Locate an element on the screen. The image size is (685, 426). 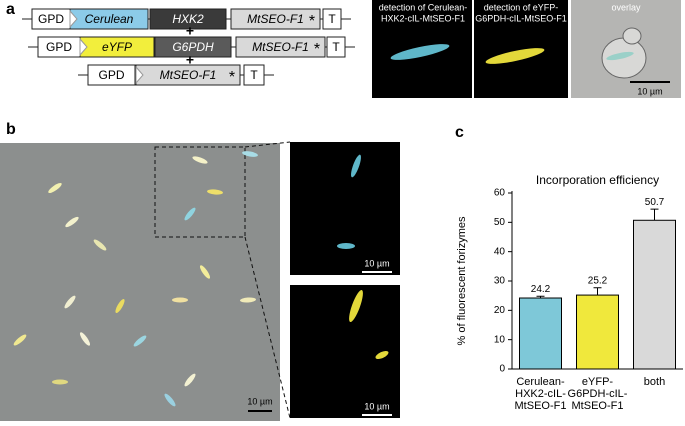
value-label: 50.7 is located at coordinates (655, 202).